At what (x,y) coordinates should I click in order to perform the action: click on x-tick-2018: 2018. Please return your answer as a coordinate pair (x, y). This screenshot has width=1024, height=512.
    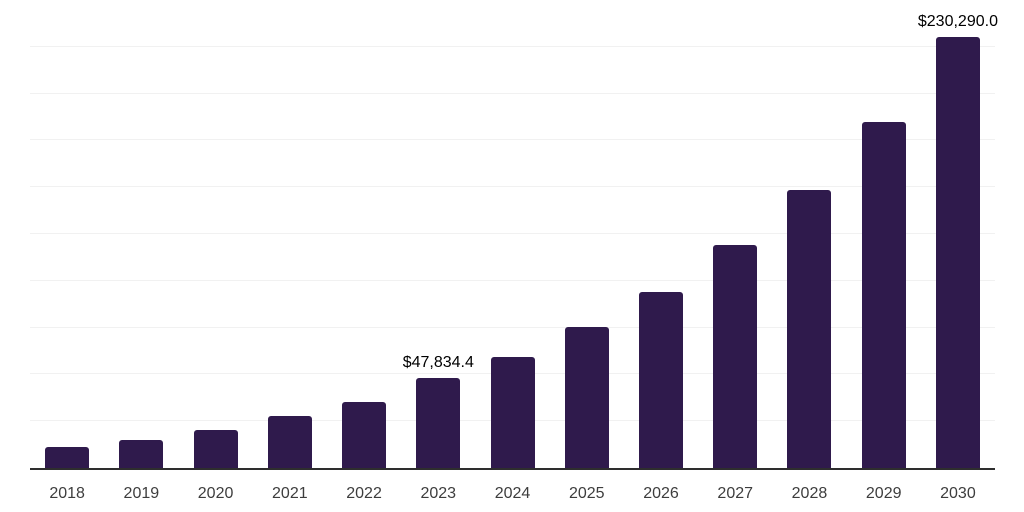
    Looking at the image, I should click on (67, 493).